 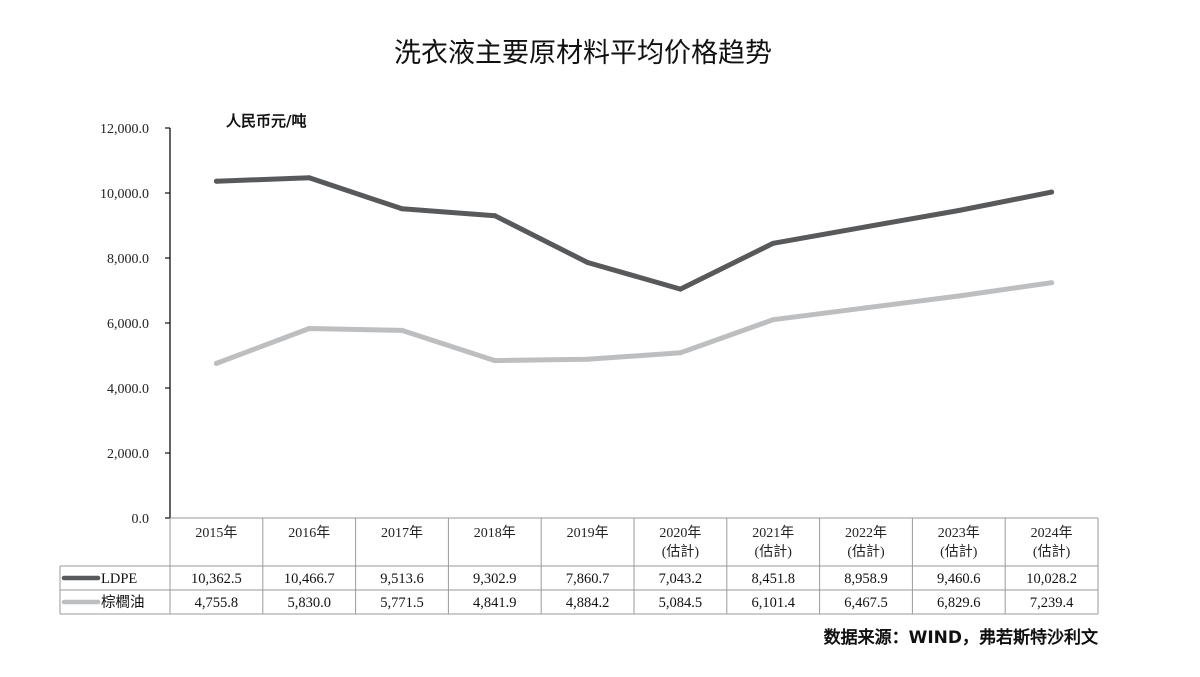 I want to click on table-value-cell: 9,513.6, so click(x=402, y=579).